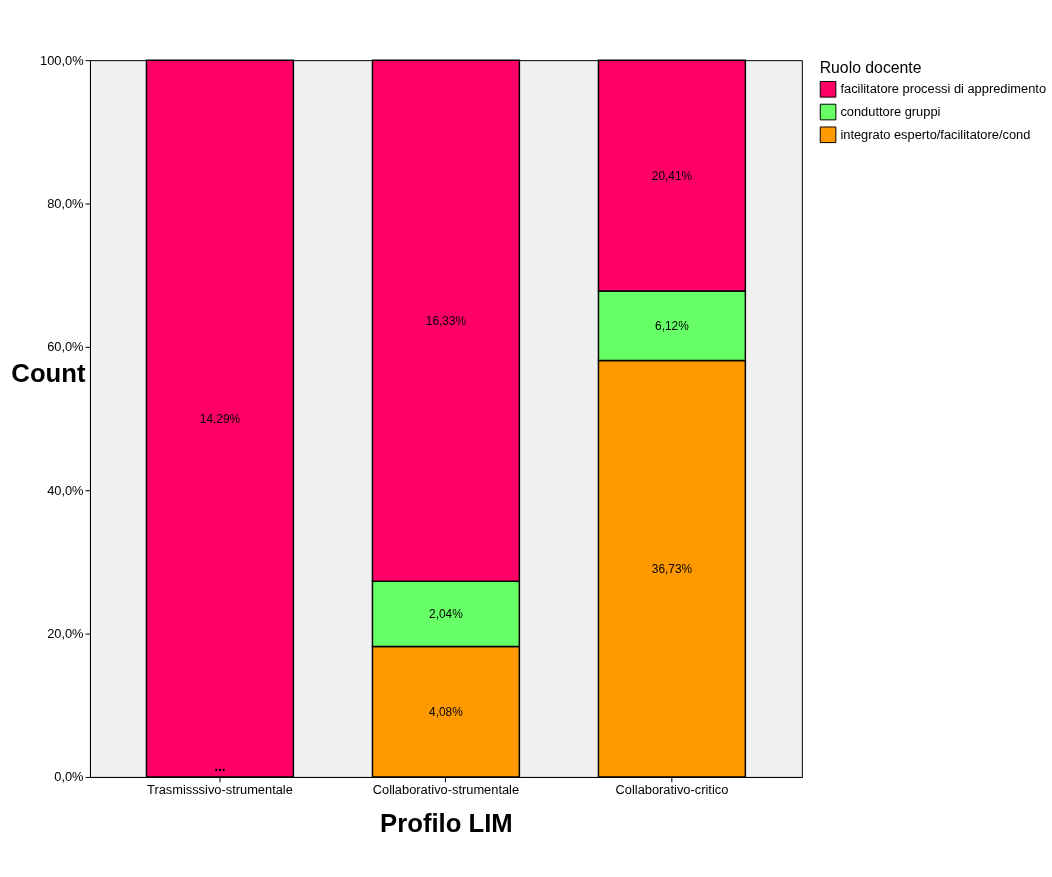 The width and height of the screenshot is (1052, 877). I want to click on annotation: 14,29%, so click(220, 418).